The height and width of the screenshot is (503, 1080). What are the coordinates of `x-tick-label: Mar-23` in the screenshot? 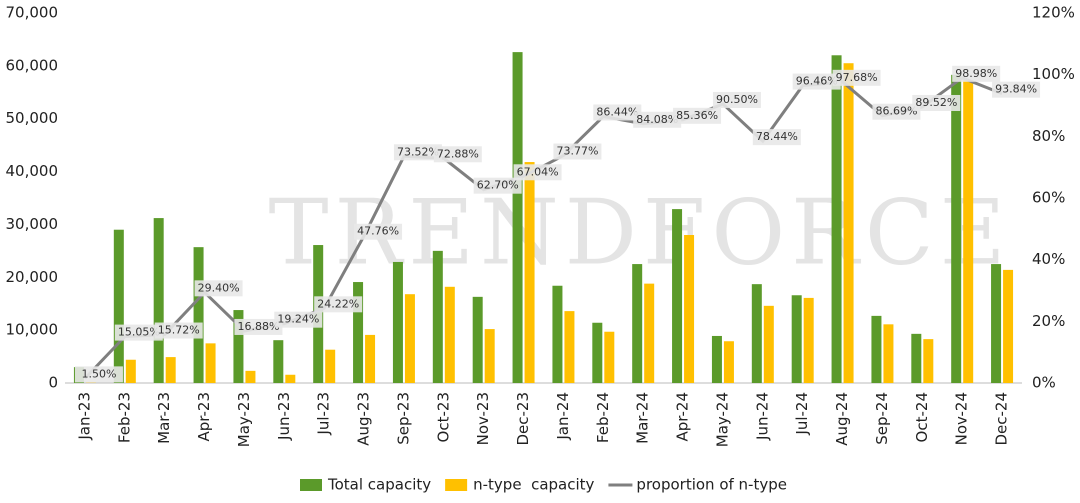 It's located at (164, 418).